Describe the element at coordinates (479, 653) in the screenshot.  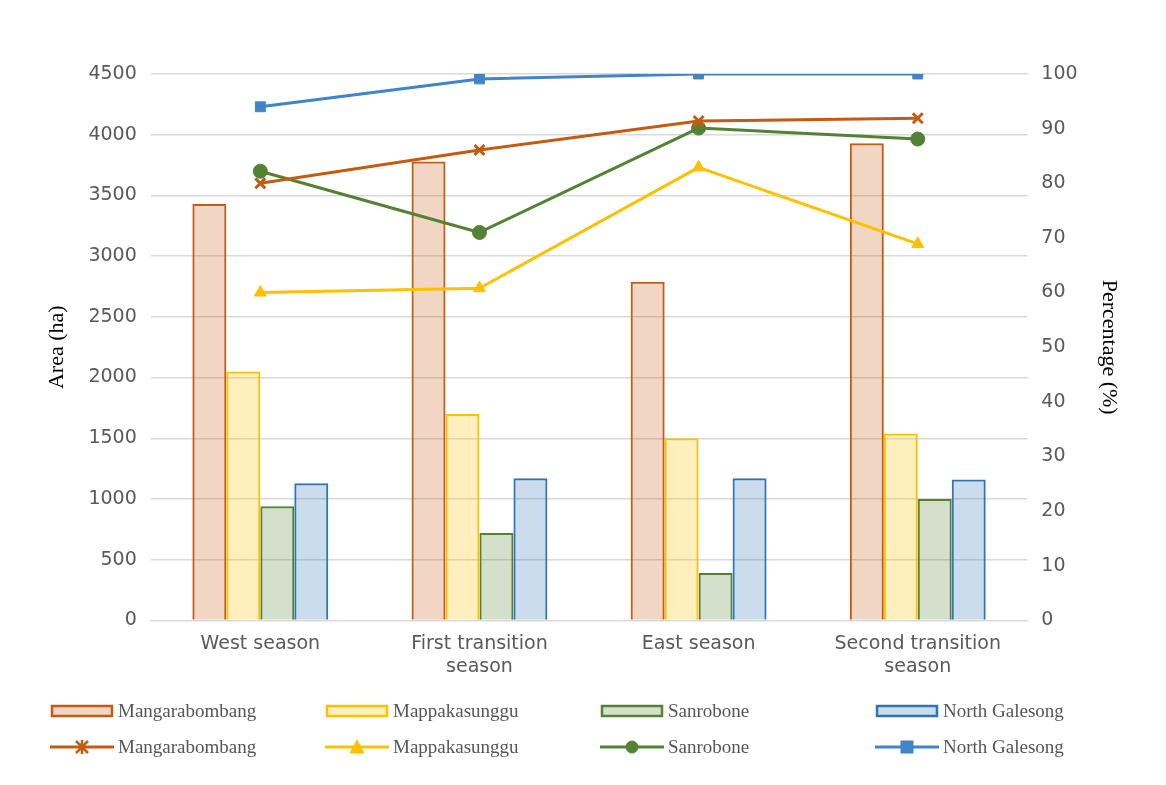
I see `x-tick-label: First transition season` at that location.